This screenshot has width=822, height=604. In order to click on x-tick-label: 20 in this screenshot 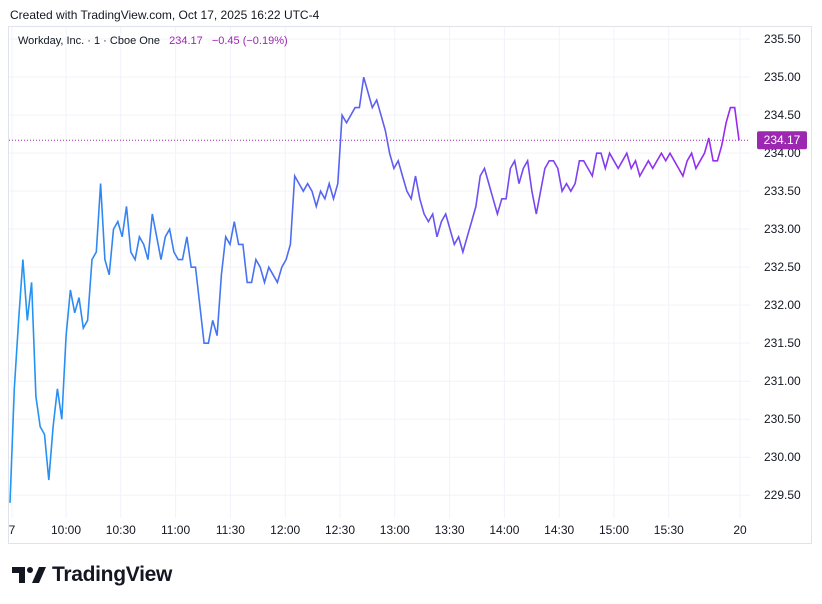, I will do `click(740, 530)`.